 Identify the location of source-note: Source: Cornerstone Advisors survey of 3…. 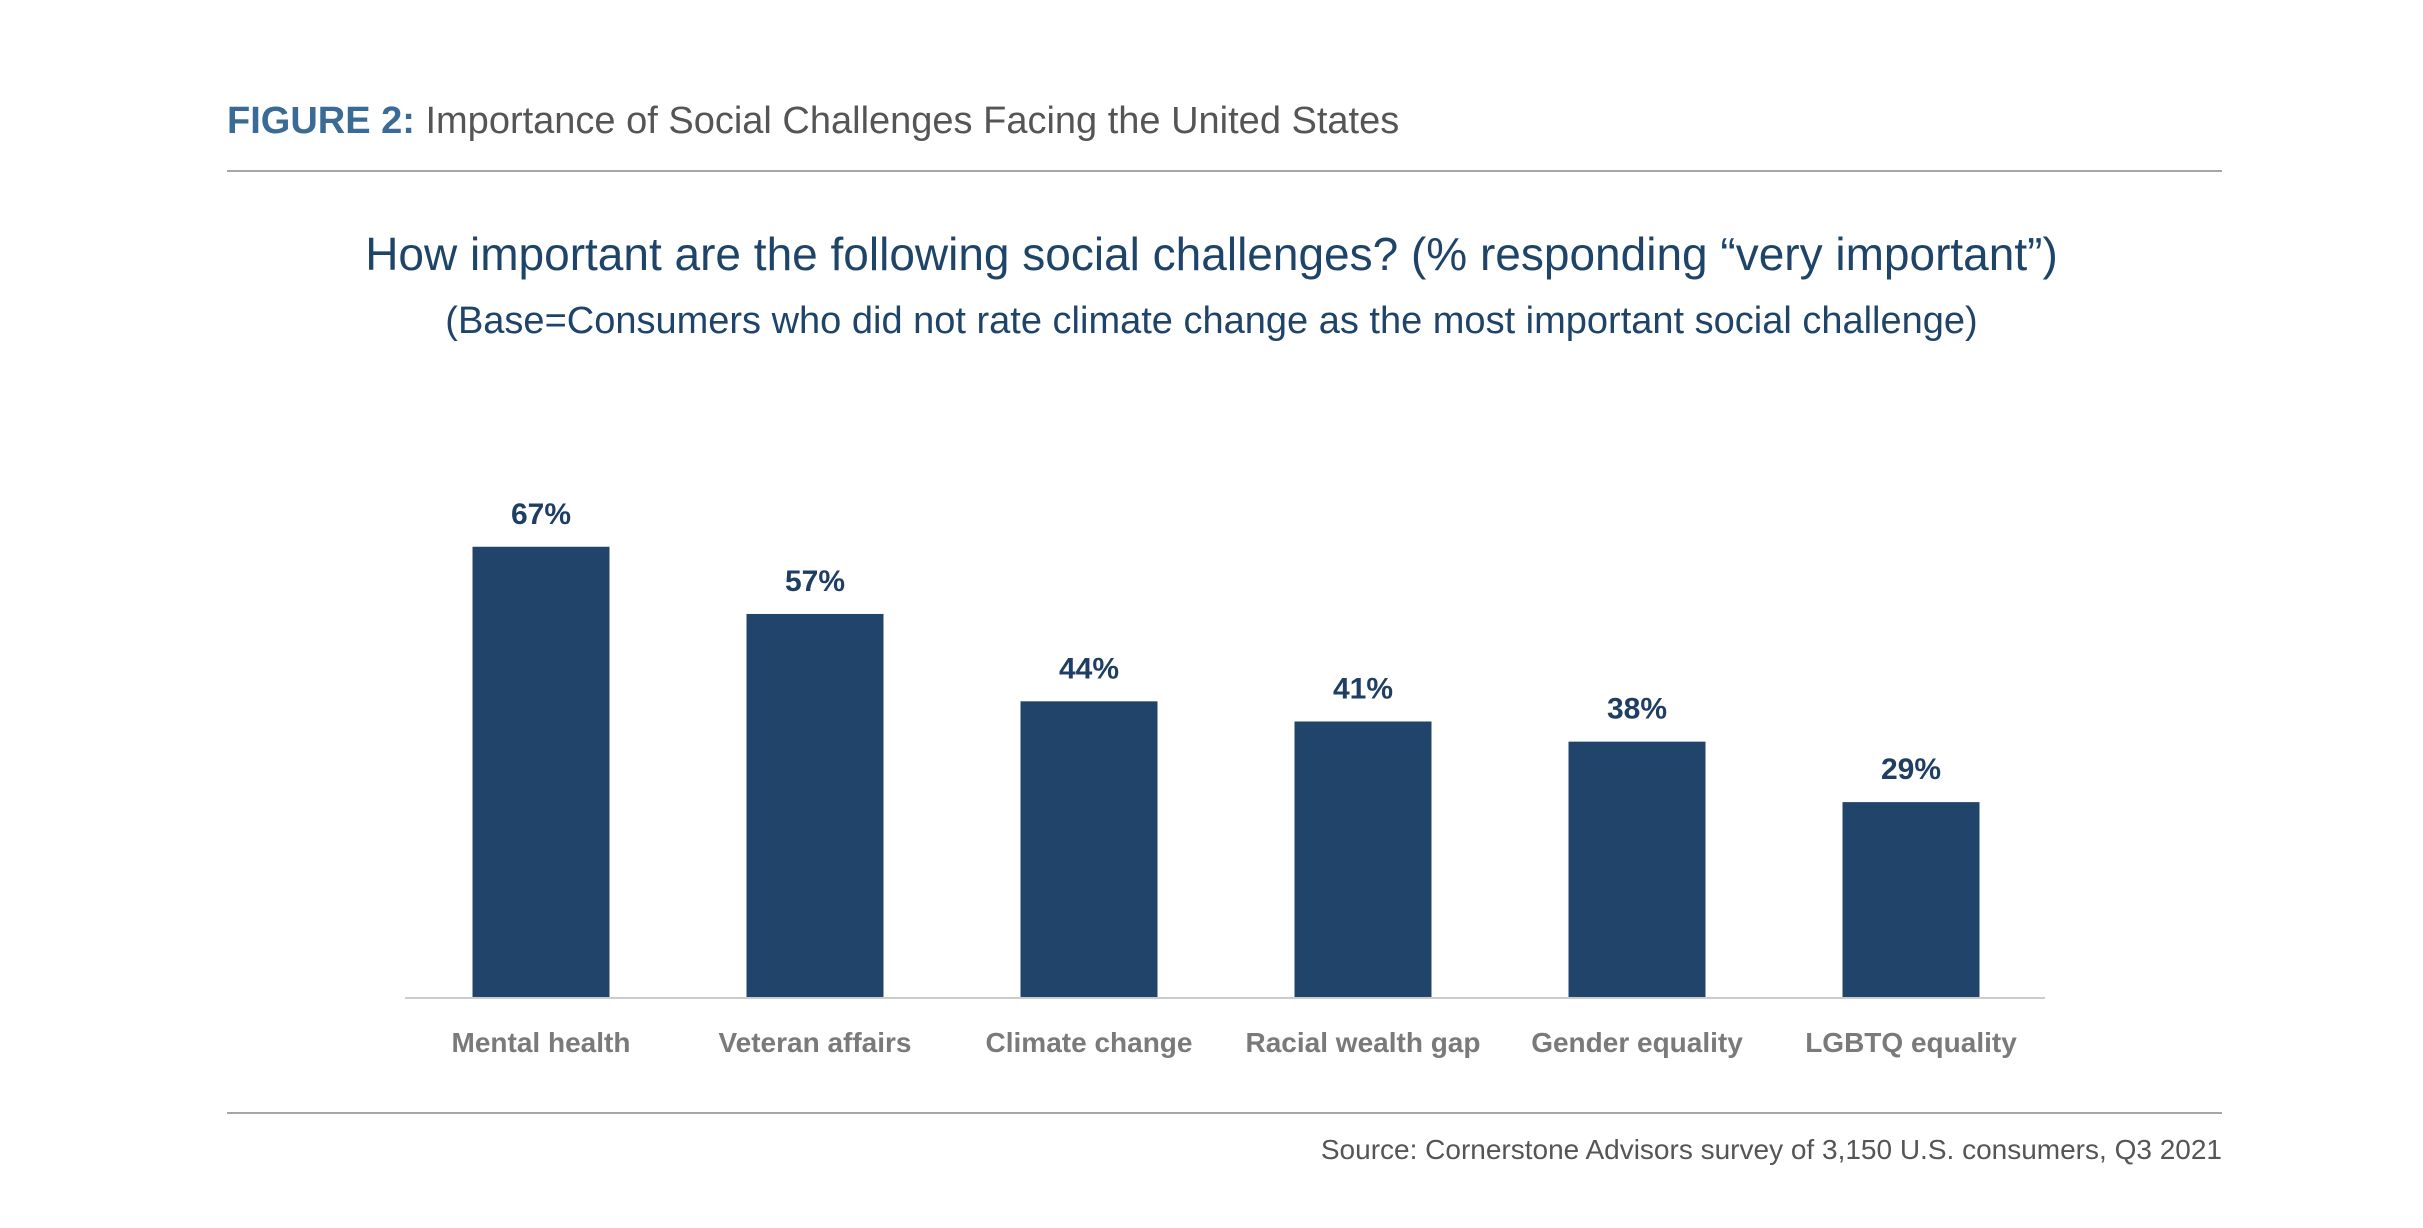
(1771, 1149).